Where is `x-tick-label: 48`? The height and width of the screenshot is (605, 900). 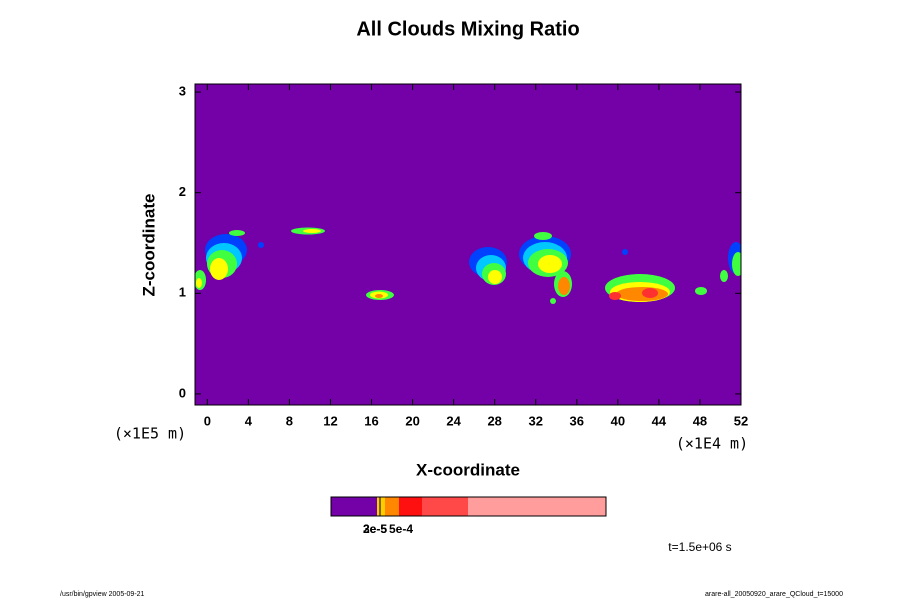
x-tick-label: 48 is located at coordinates (700, 420).